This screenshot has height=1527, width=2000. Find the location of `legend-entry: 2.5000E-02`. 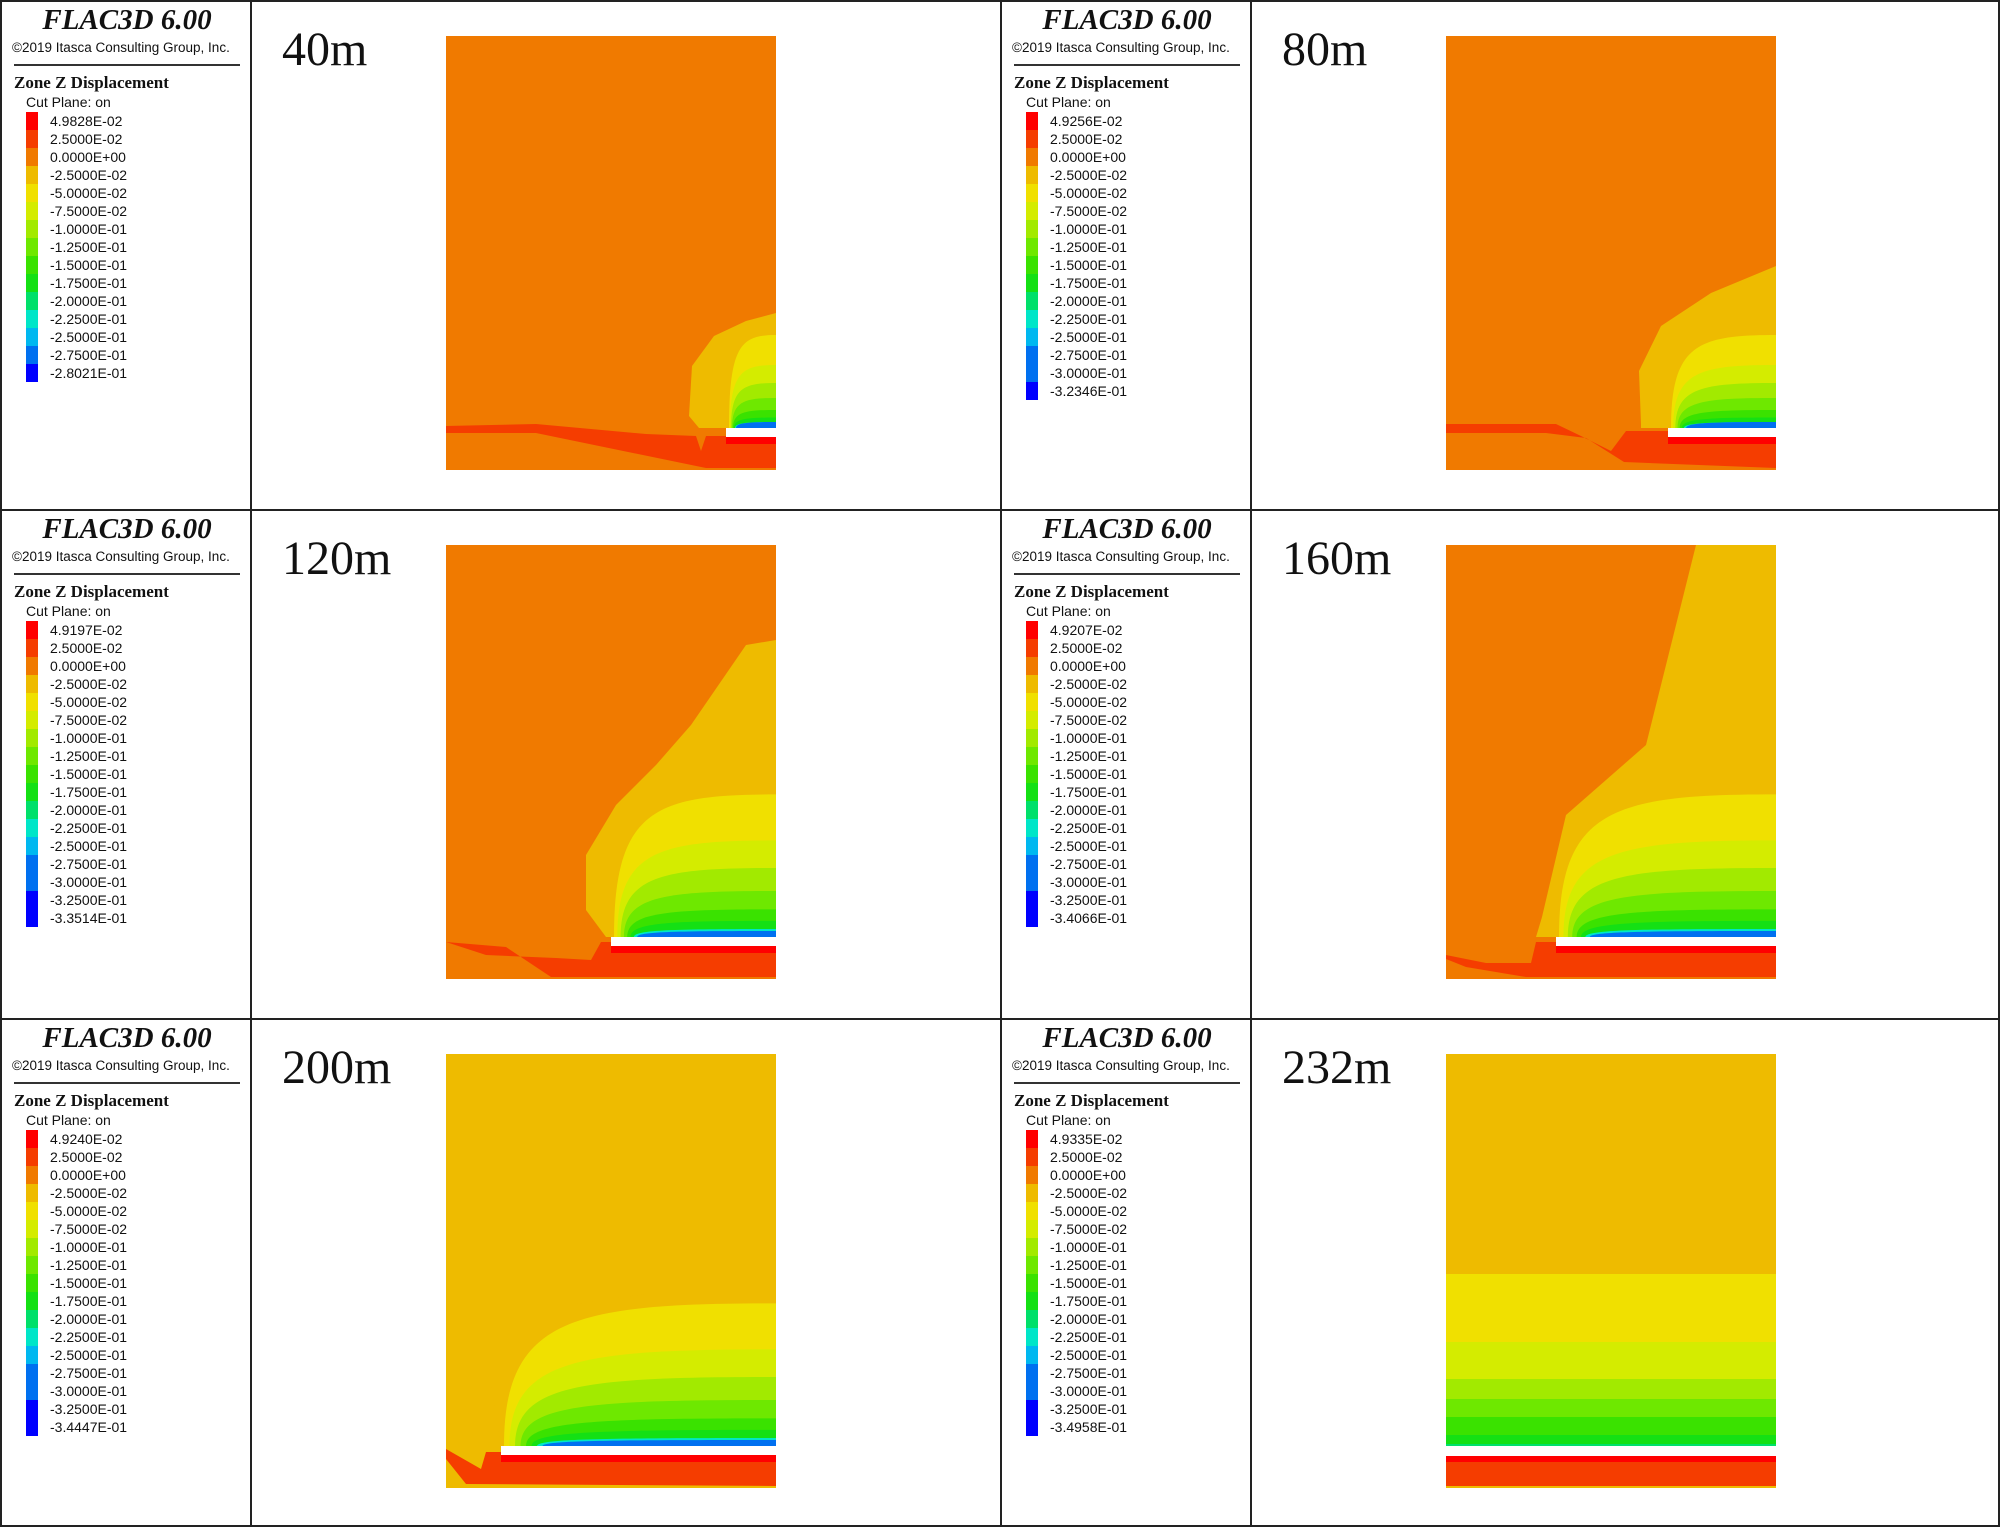

legend-entry: 2.5000E-02 is located at coordinates (1126, 1157).